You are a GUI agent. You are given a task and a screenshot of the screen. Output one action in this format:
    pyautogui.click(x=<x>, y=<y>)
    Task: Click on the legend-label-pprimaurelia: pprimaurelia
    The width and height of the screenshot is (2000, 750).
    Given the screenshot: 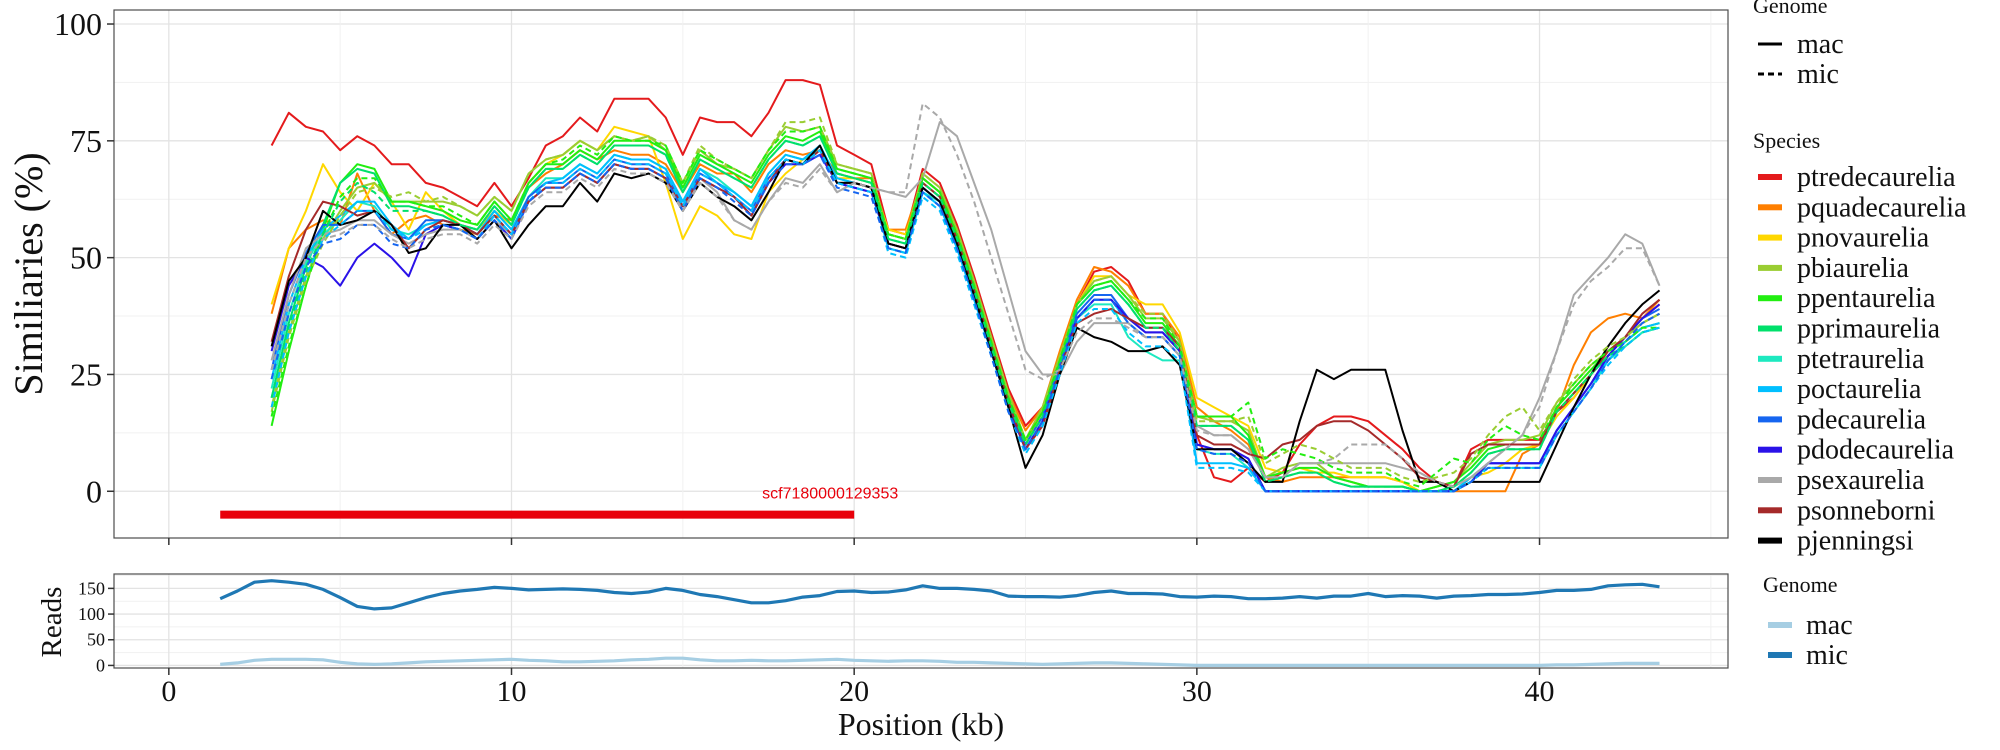 What is the action you would take?
    pyautogui.click(x=1869, y=329)
    